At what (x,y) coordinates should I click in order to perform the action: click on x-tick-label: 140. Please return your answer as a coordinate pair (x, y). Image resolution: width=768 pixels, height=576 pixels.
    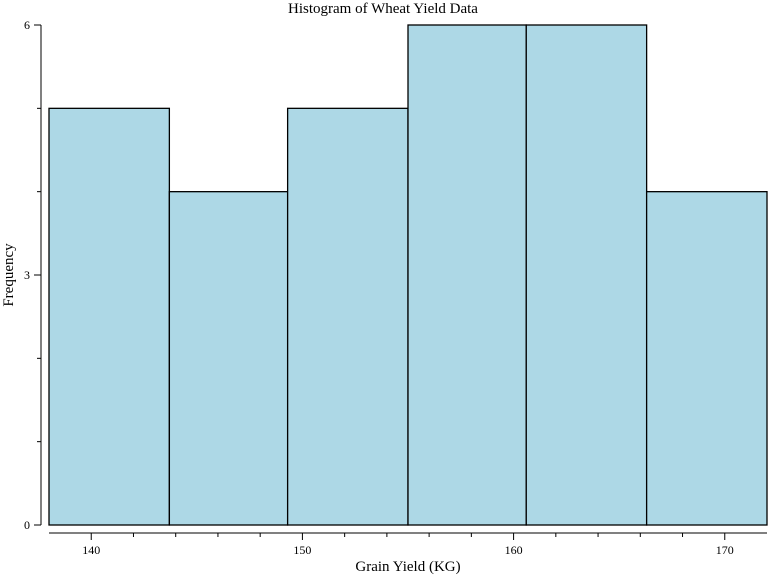
    Looking at the image, I should click on (91, 550).